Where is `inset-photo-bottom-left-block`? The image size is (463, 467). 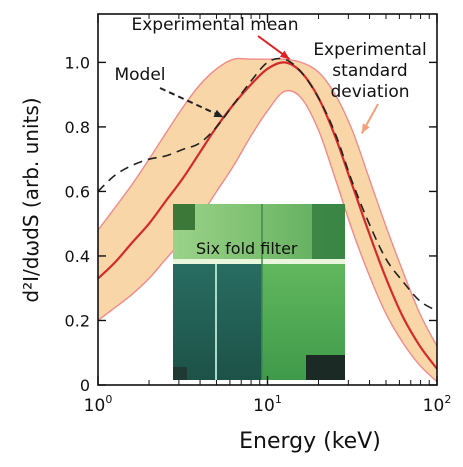 inset-photo-bottom-left-block is located at coordinates (180, 373).